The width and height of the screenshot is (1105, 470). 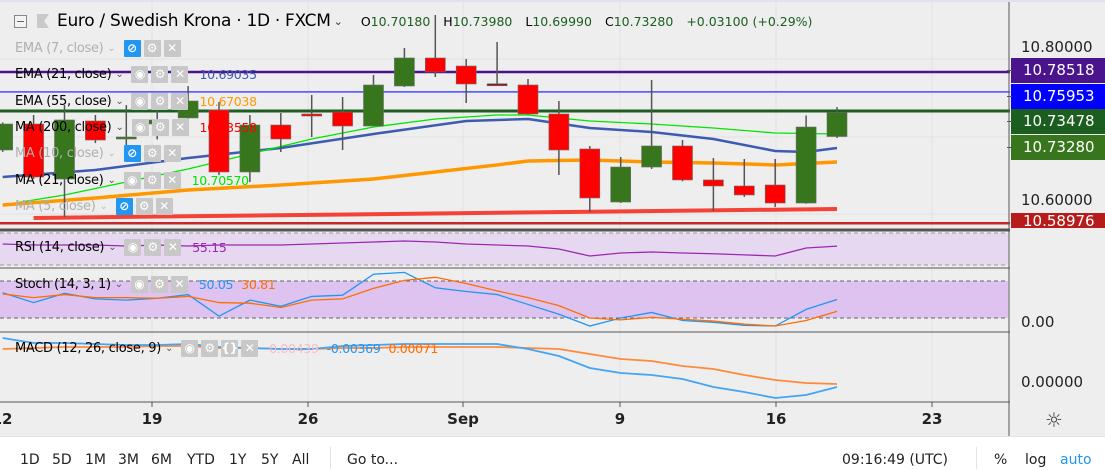 What do you see at coordinates (895, 460) in the screenshot?
I see `clock-utc: 09:16:49 (UTC)` at bounding box center [895, 460].